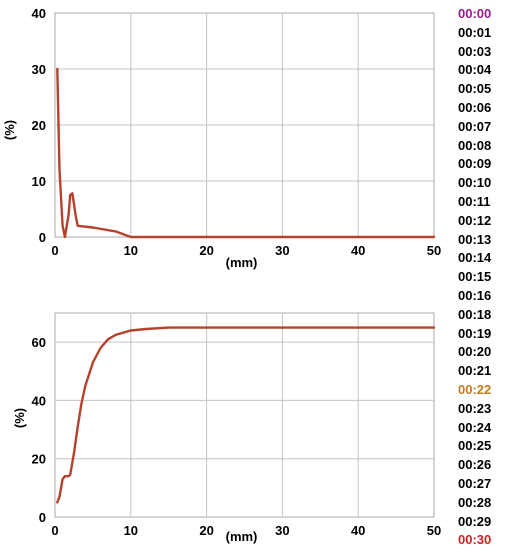 The image size is (508, 550). What do you see at coordinates (39, 181) in the screenshot?
I see `y-tick-label: 10` at bounding box center [39, 181].